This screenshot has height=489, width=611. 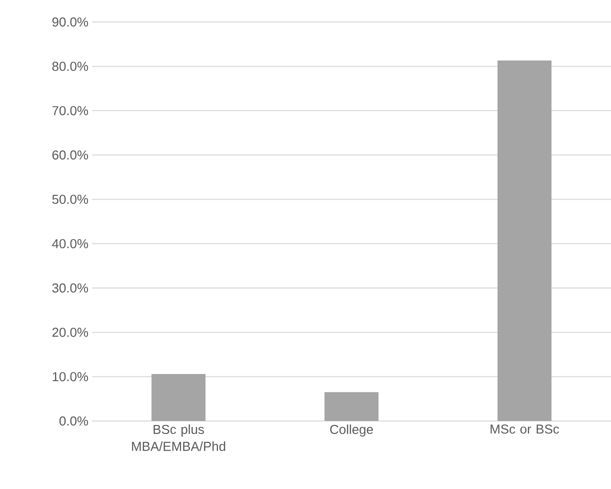 I want to click on y-tick-label: 40.0%, so click(x=70, y=243).